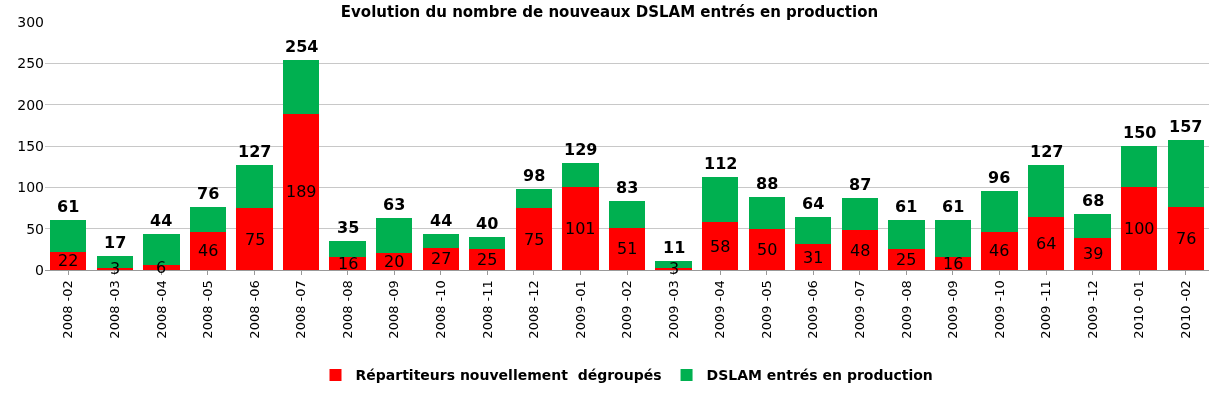  Describe the element at coordinates (348, 227) in the screenshot. I see `total-label: 35` at that location.